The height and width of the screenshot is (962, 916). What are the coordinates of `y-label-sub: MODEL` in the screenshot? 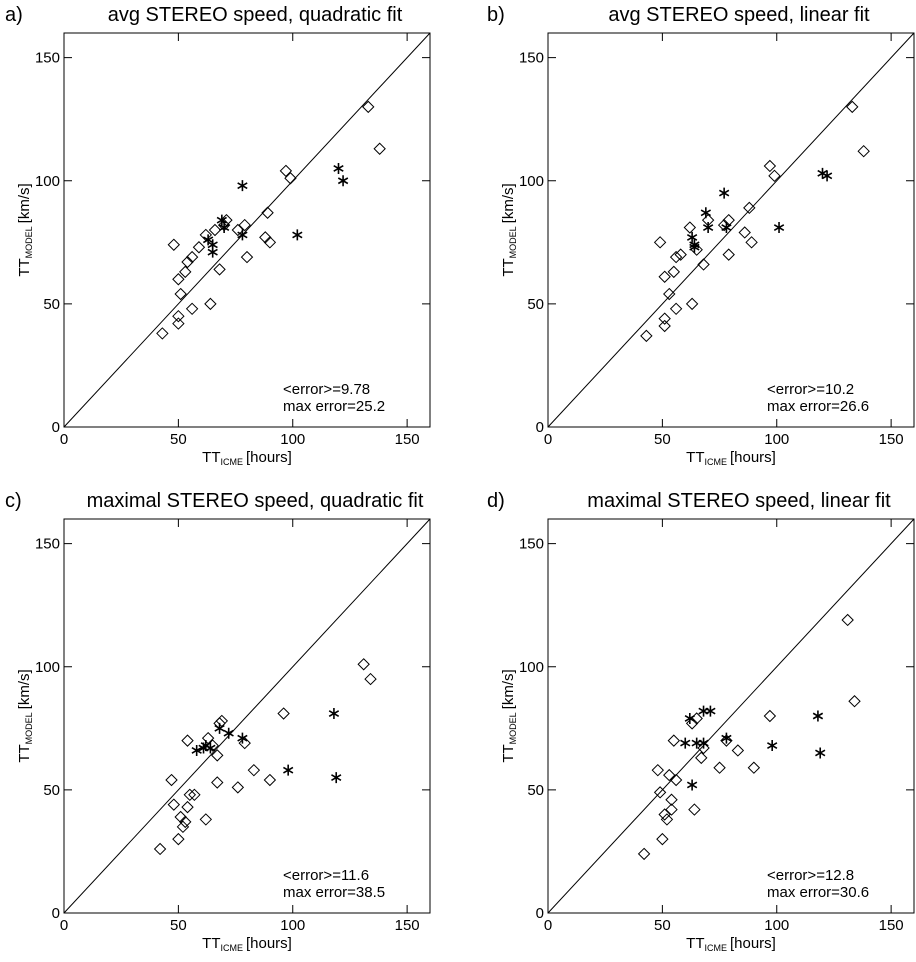 It's located at (29, 728).